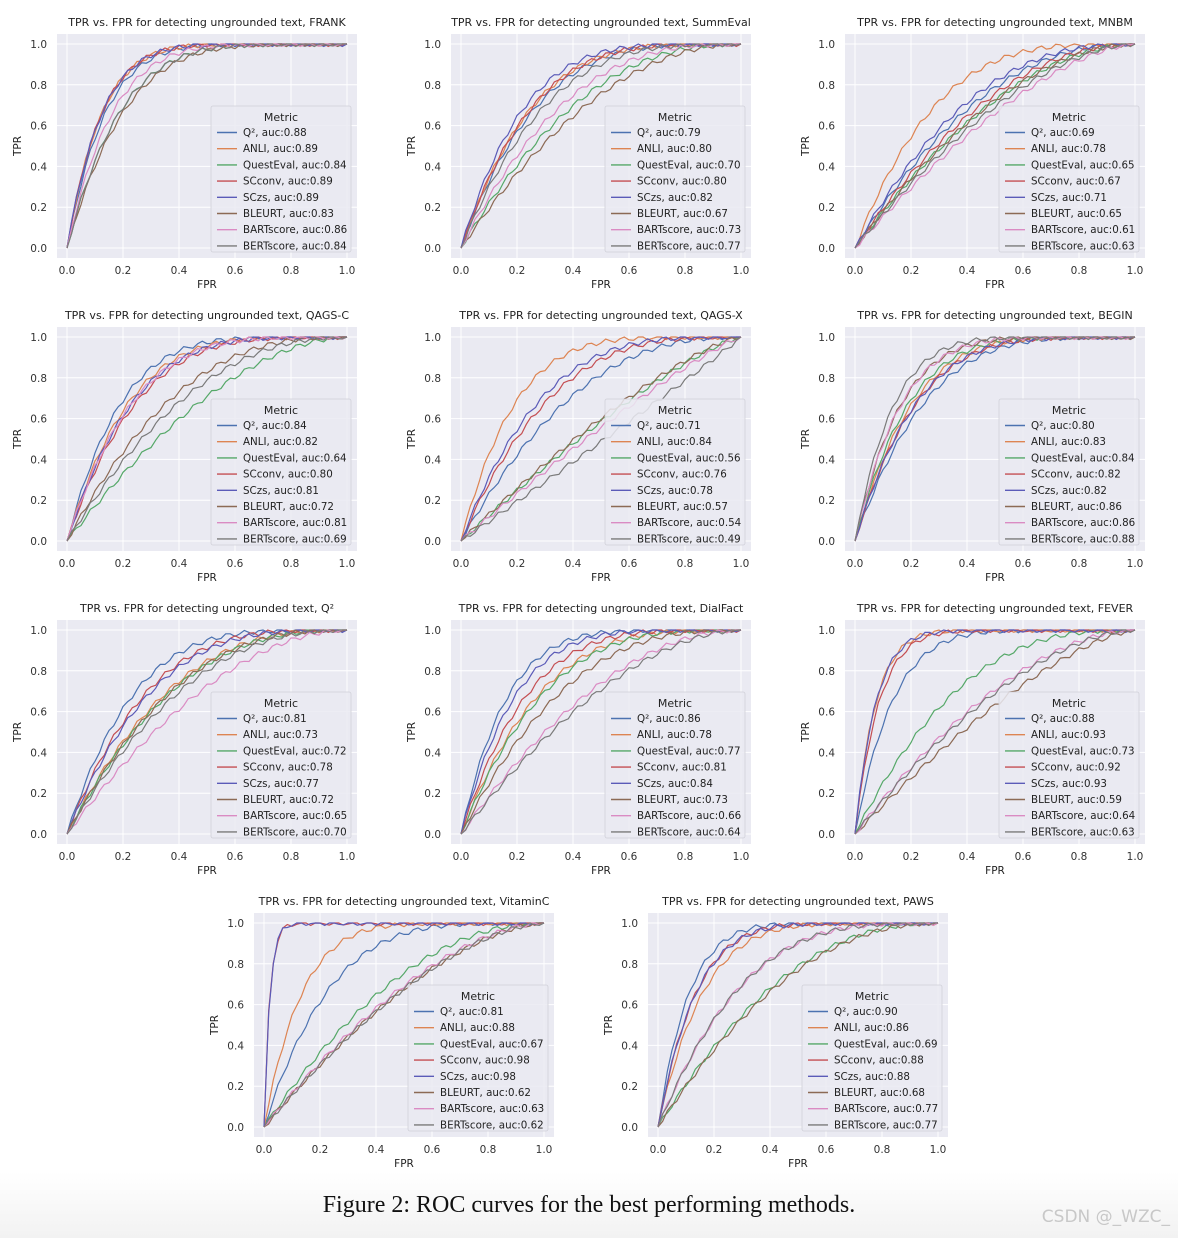 The width and height of the screenshot is (1178, 1238). What do you see at coordinates (288, 768) in the screenshot?
I see `legend-entry: SCconv, auc:0.78` at bounding box center [288, 768].